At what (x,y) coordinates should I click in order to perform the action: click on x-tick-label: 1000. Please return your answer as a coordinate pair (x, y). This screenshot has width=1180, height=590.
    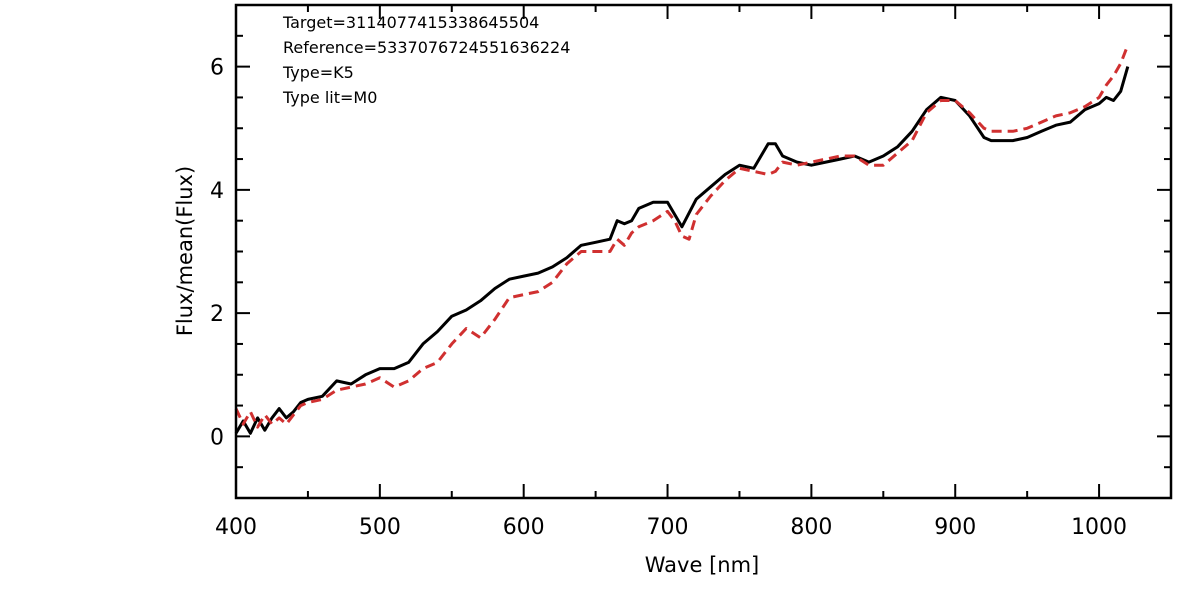
    Looking at the image, I should click on (1099, 527).